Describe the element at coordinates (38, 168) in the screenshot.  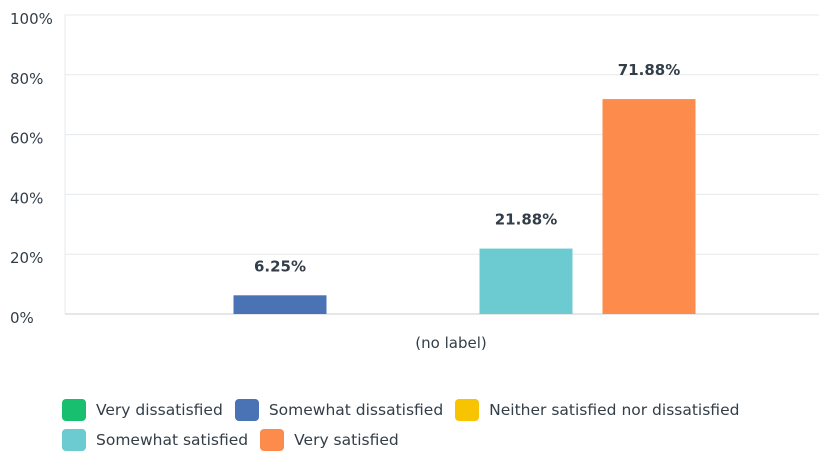
I see `y-axis: 0% 20% 40% 60% 80% 100%` at that location.